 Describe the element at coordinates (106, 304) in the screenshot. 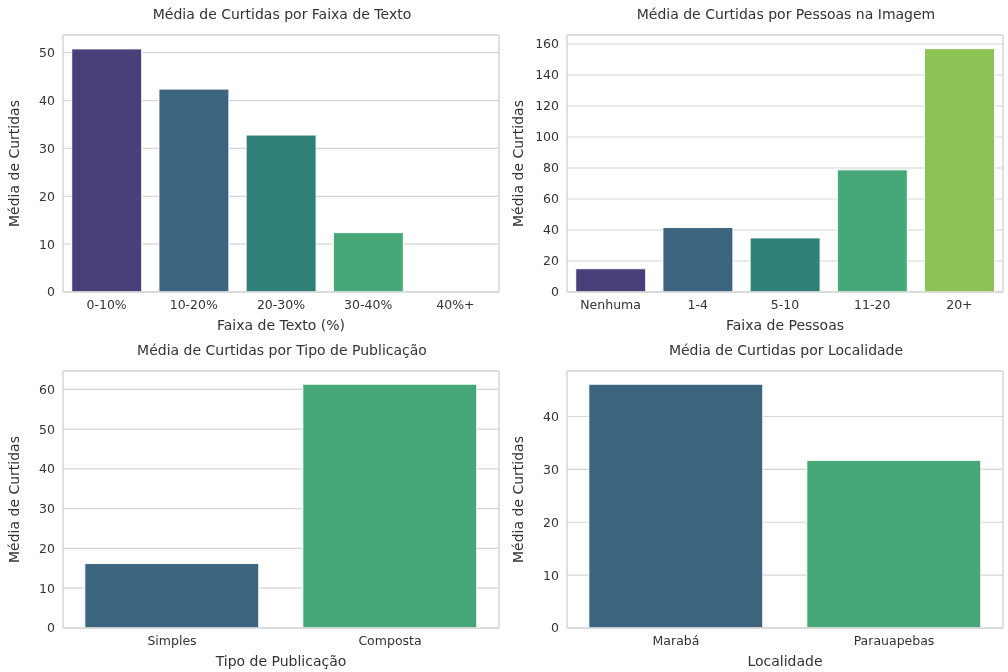

I see `x-tick-label: 0-10%` at that location.